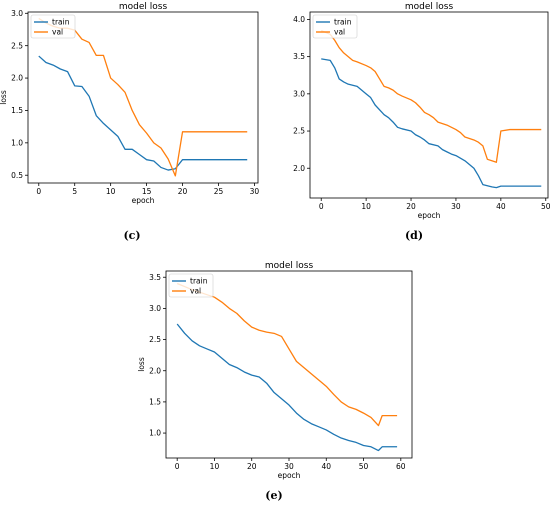  Describe the element at coordinates (401, 466) in the screenshot. I see `x-tick-label: 60` at that location.